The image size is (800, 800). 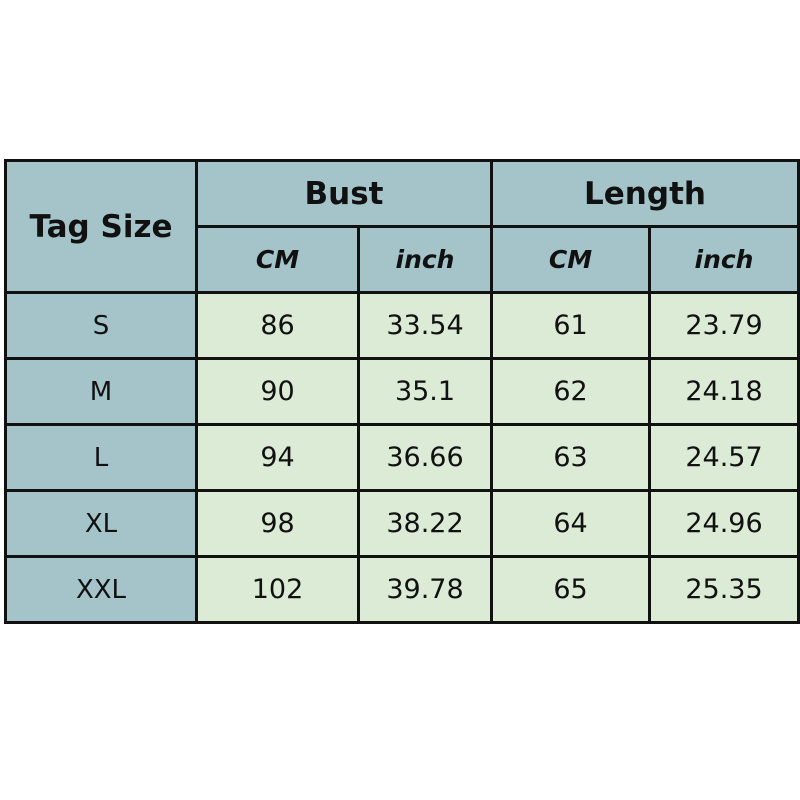 What do you see at coordinates (425, 589) in the screenshot?
I see `bust-inch-cell: 39.78` at bounding box center [425, 589].